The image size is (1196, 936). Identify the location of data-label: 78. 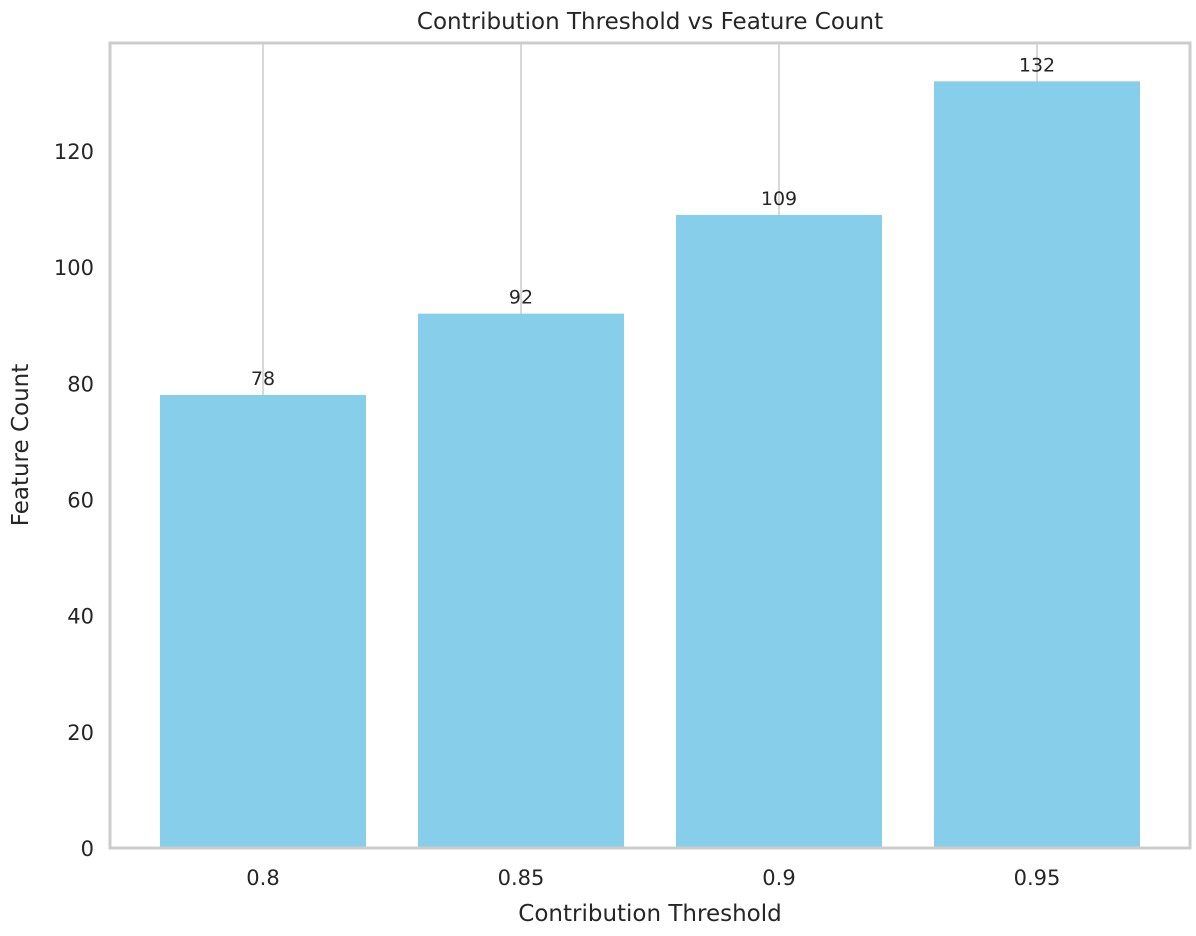
(263, 379).